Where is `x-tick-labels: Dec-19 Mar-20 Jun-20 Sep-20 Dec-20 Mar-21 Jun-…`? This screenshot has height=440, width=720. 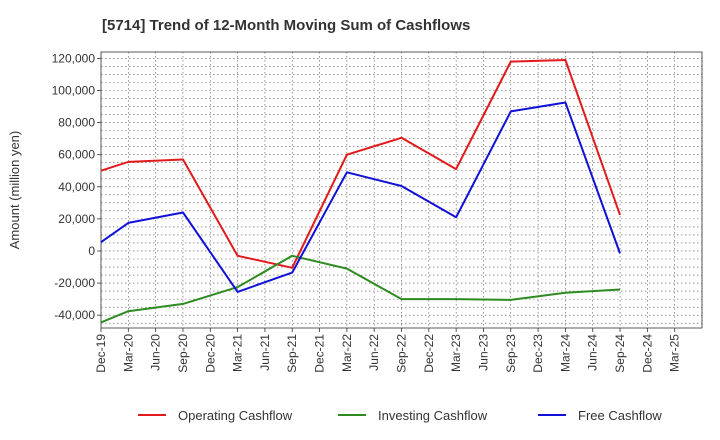
x-tick-labels: Dec-19 Mar-20 Jun-20 Sep-20 Dec-20 Mar-21 Jun-… is located at coordinates (388, 350).